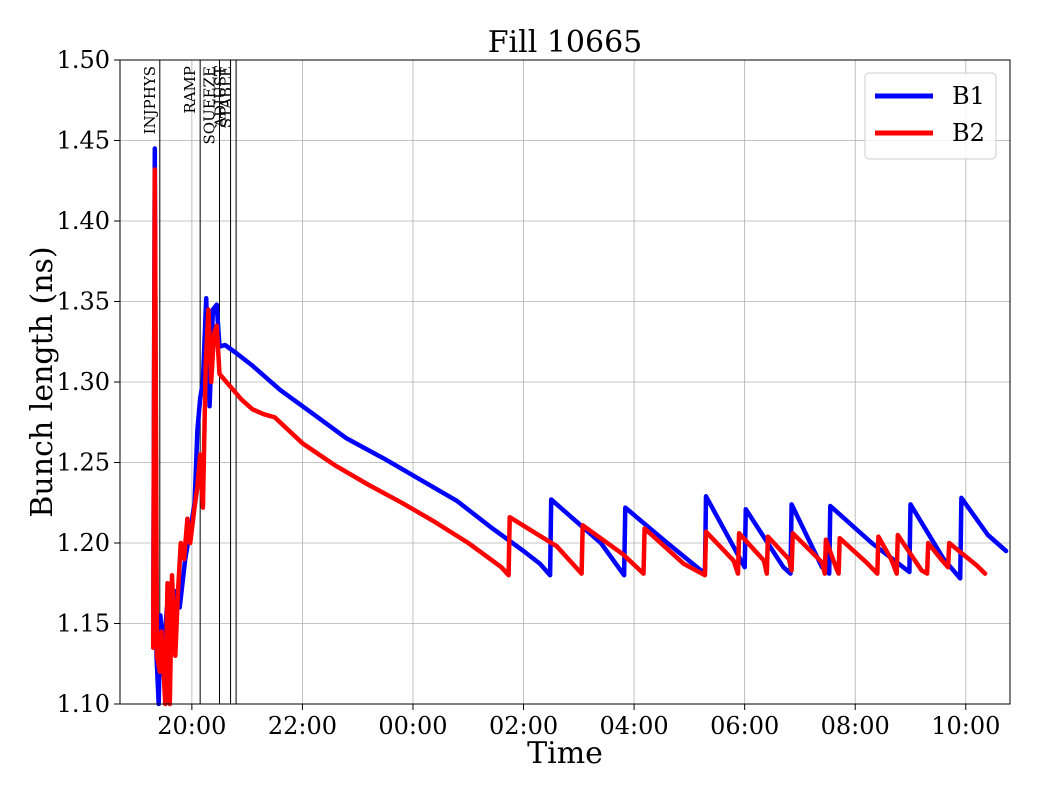 The width and height of the screenshot is (1040, 800). I want to click on y-tick-label: 1.40, so click(83, 221).